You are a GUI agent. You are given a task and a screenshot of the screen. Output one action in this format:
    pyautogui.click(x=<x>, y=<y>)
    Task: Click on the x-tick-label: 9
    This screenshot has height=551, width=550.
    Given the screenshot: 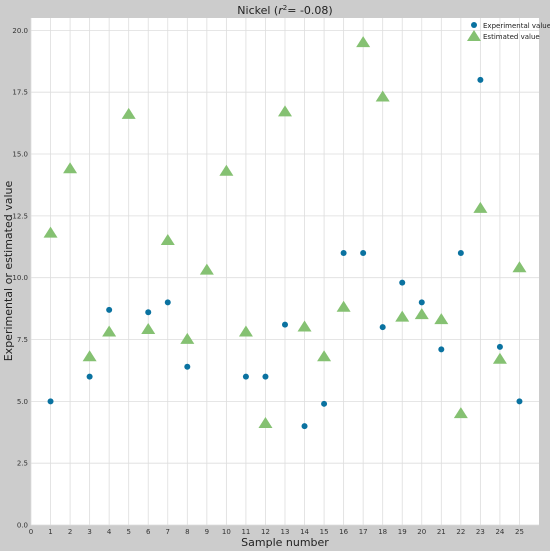 What is the action you would take?
    pyautogui.click(x=207, y=532)
    